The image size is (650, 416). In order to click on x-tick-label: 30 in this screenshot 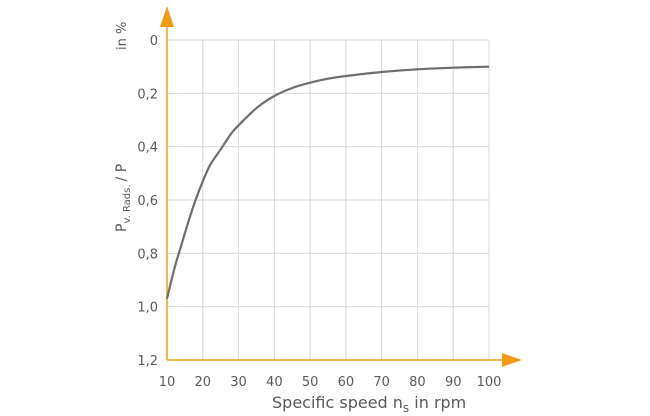, I will do `click(238, 382)`.